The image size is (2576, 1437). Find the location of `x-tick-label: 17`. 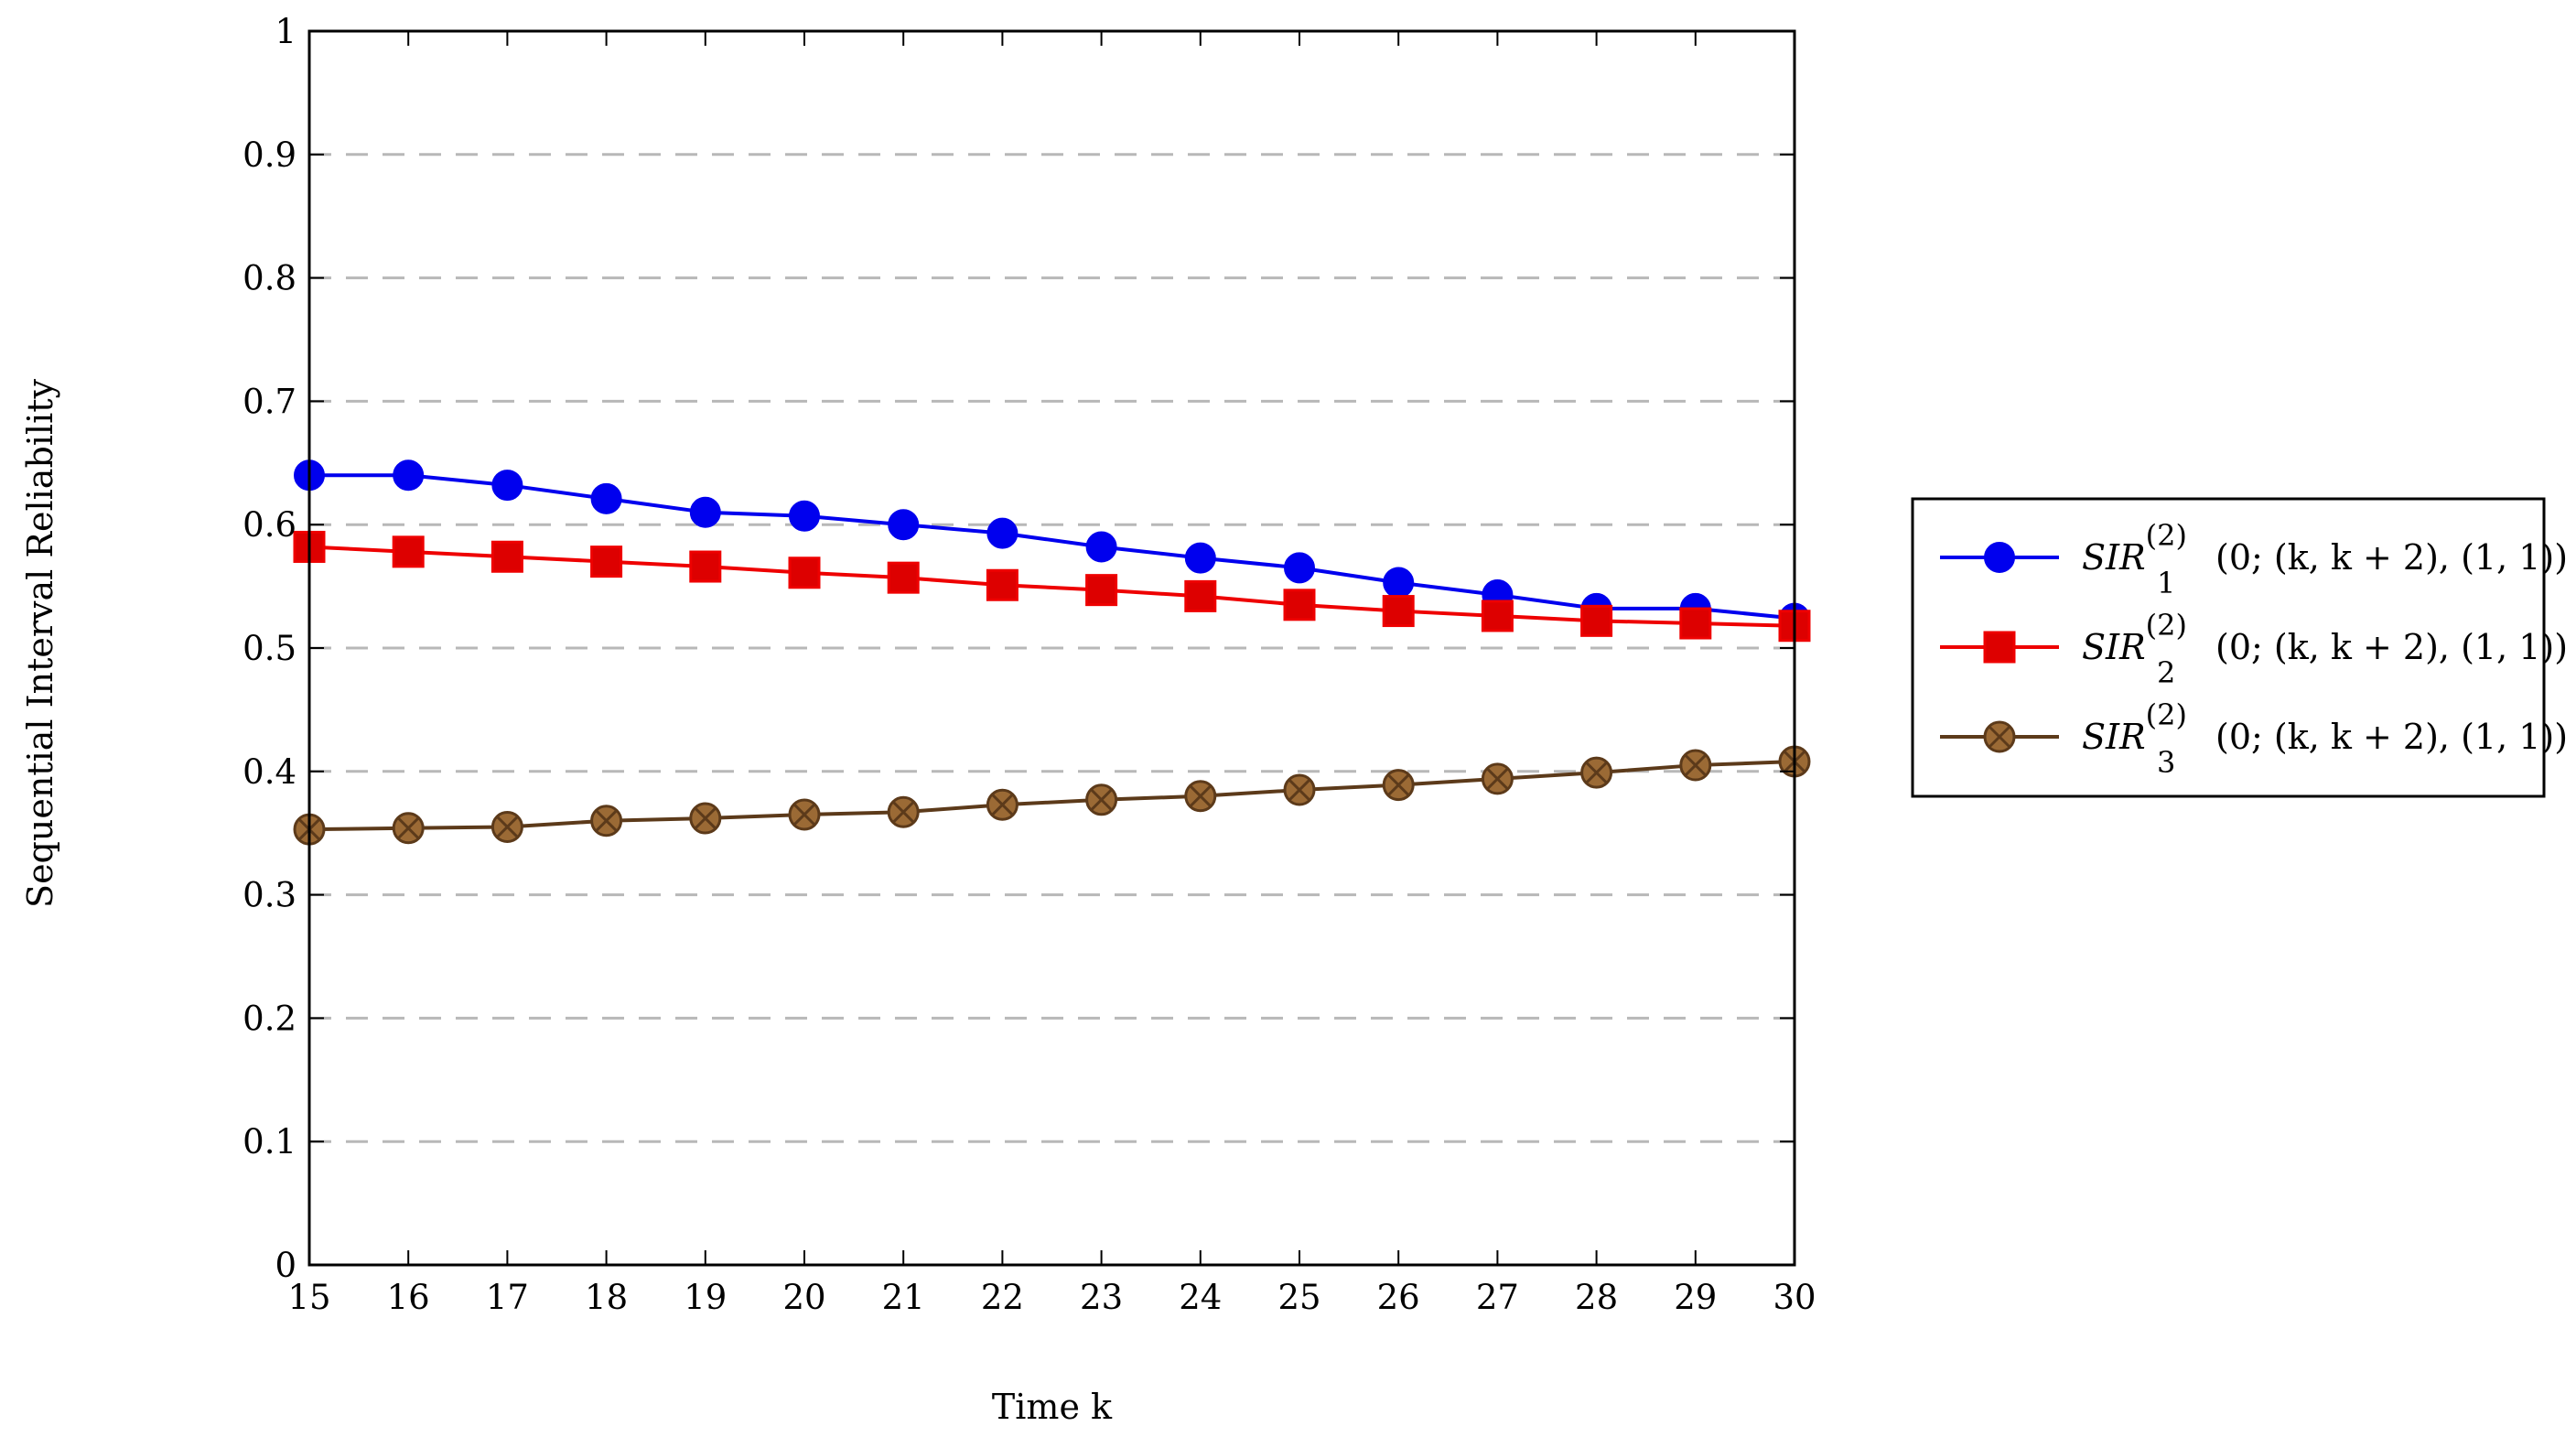

x-tick-label: 17 is located at coordinates (507, 1297).